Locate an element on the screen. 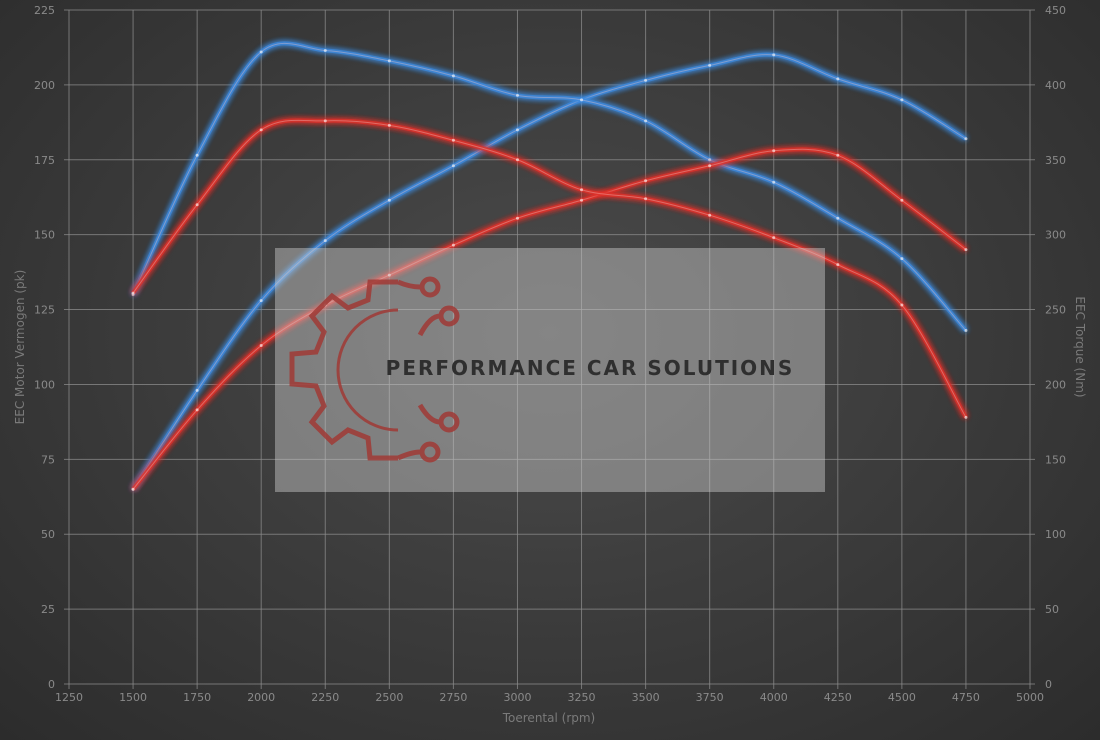 This screenshot has width=1100, height=740. y-right-tick-label: 200 is located at coordinates (1055, 384).